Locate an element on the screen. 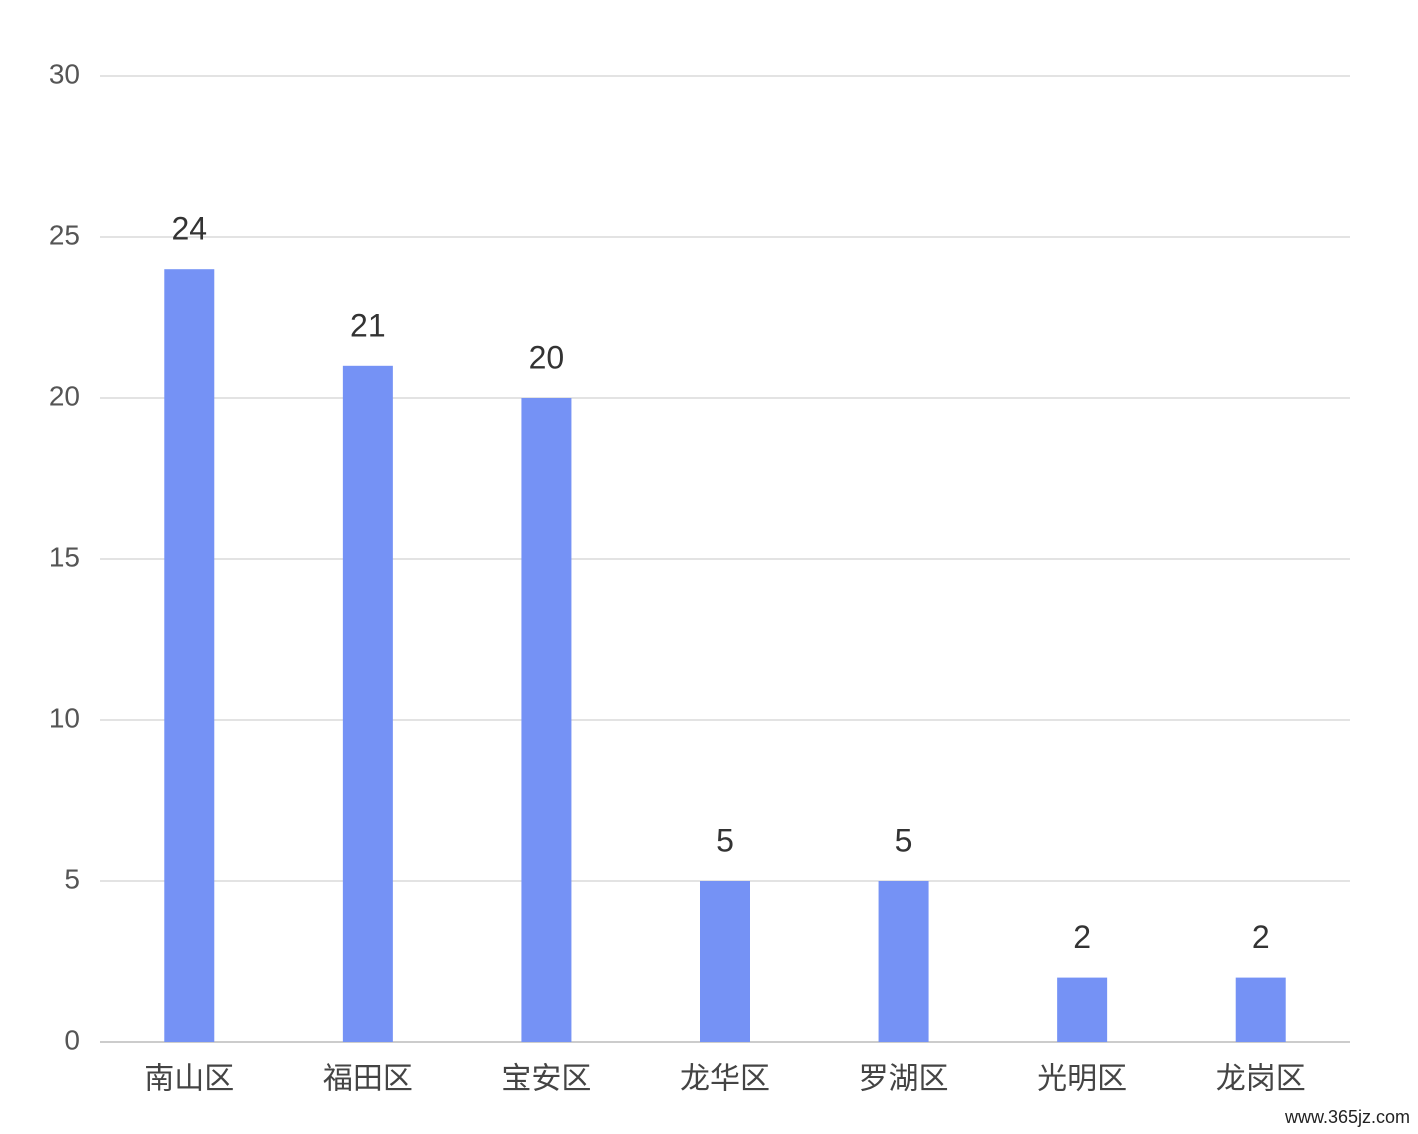 This screenshot has width=1418, height=1134. y-tick-label: 0 is located at coordinates (72, 1039).